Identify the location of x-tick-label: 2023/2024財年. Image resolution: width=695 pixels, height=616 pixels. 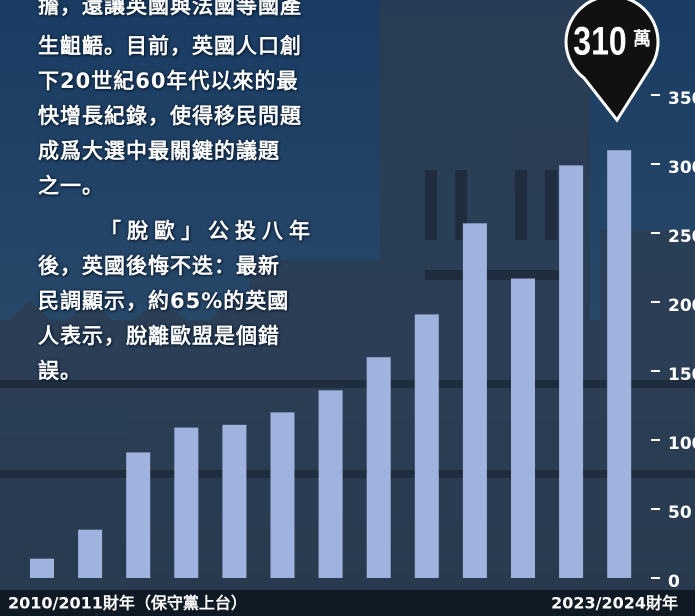
(614, 603).